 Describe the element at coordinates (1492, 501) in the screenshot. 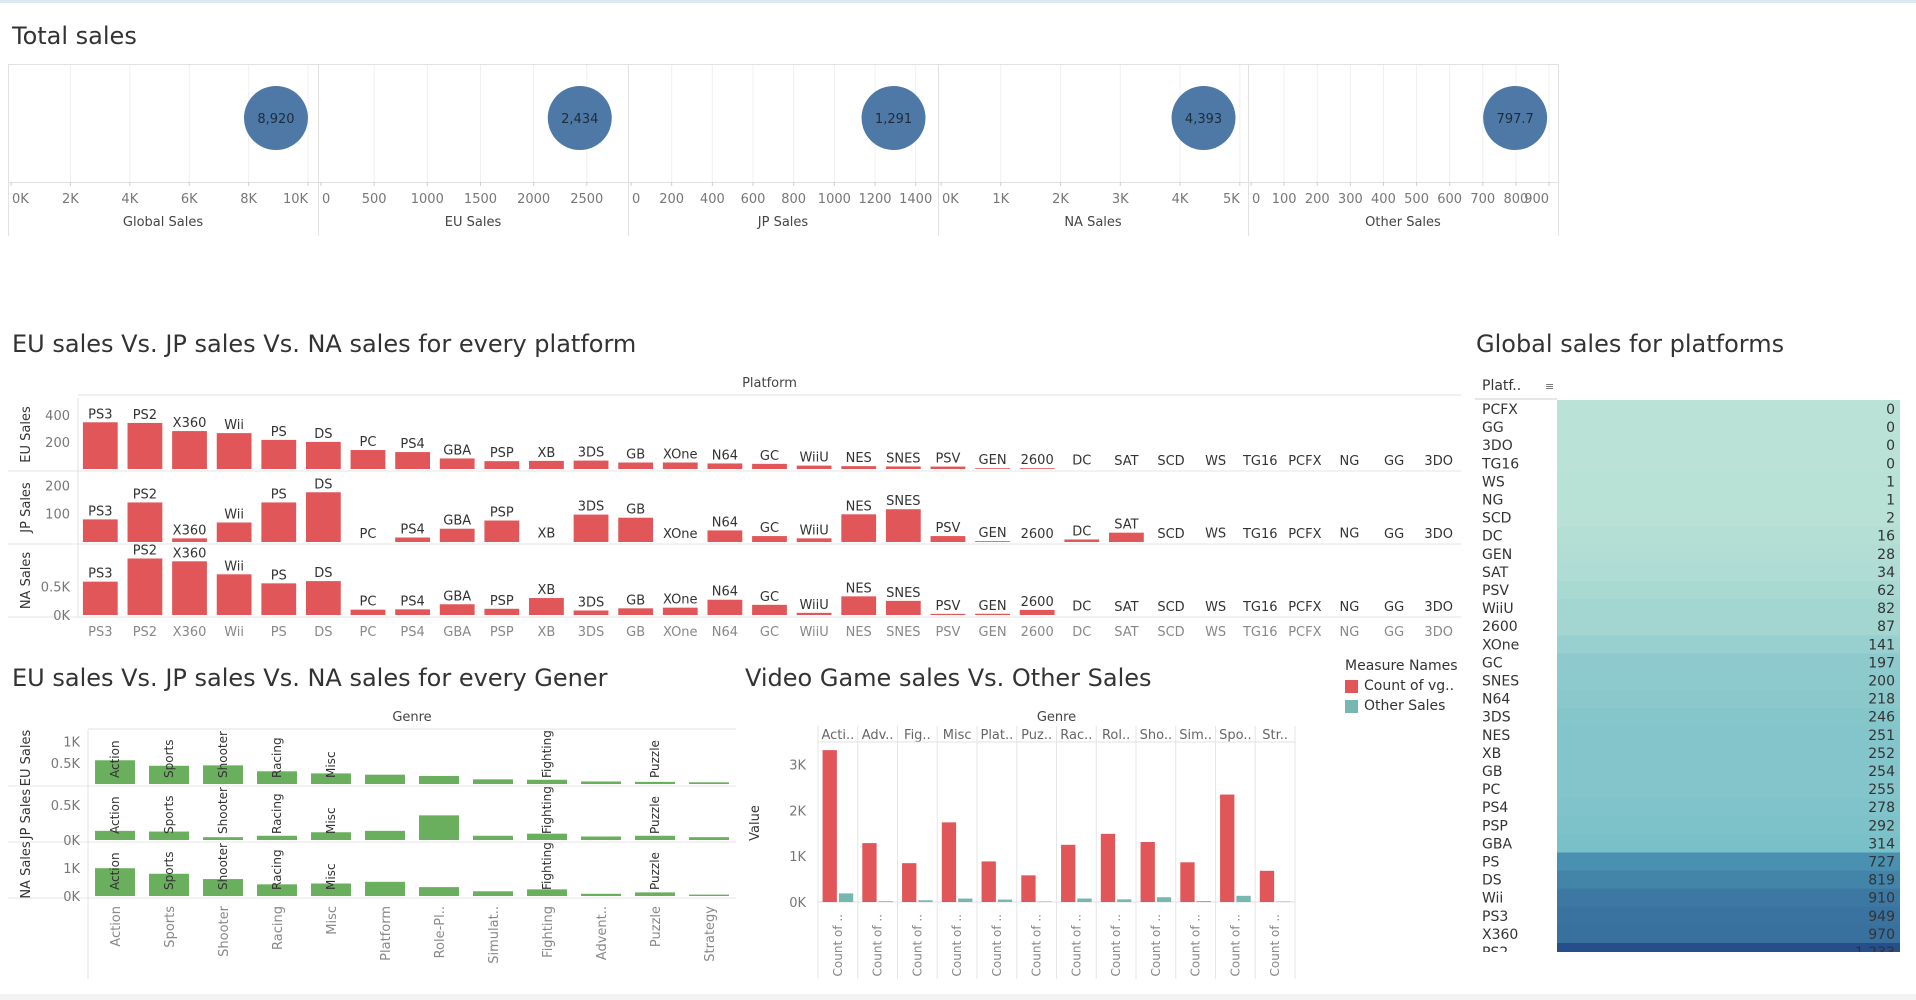

I see `row-label: NG` at that location.